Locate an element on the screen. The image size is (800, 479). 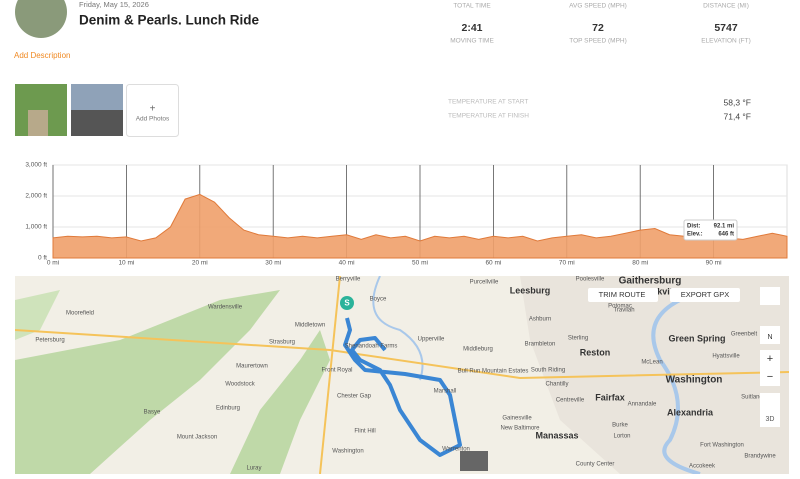
map-label: Greenbelt is located at coordinates (744, 335).